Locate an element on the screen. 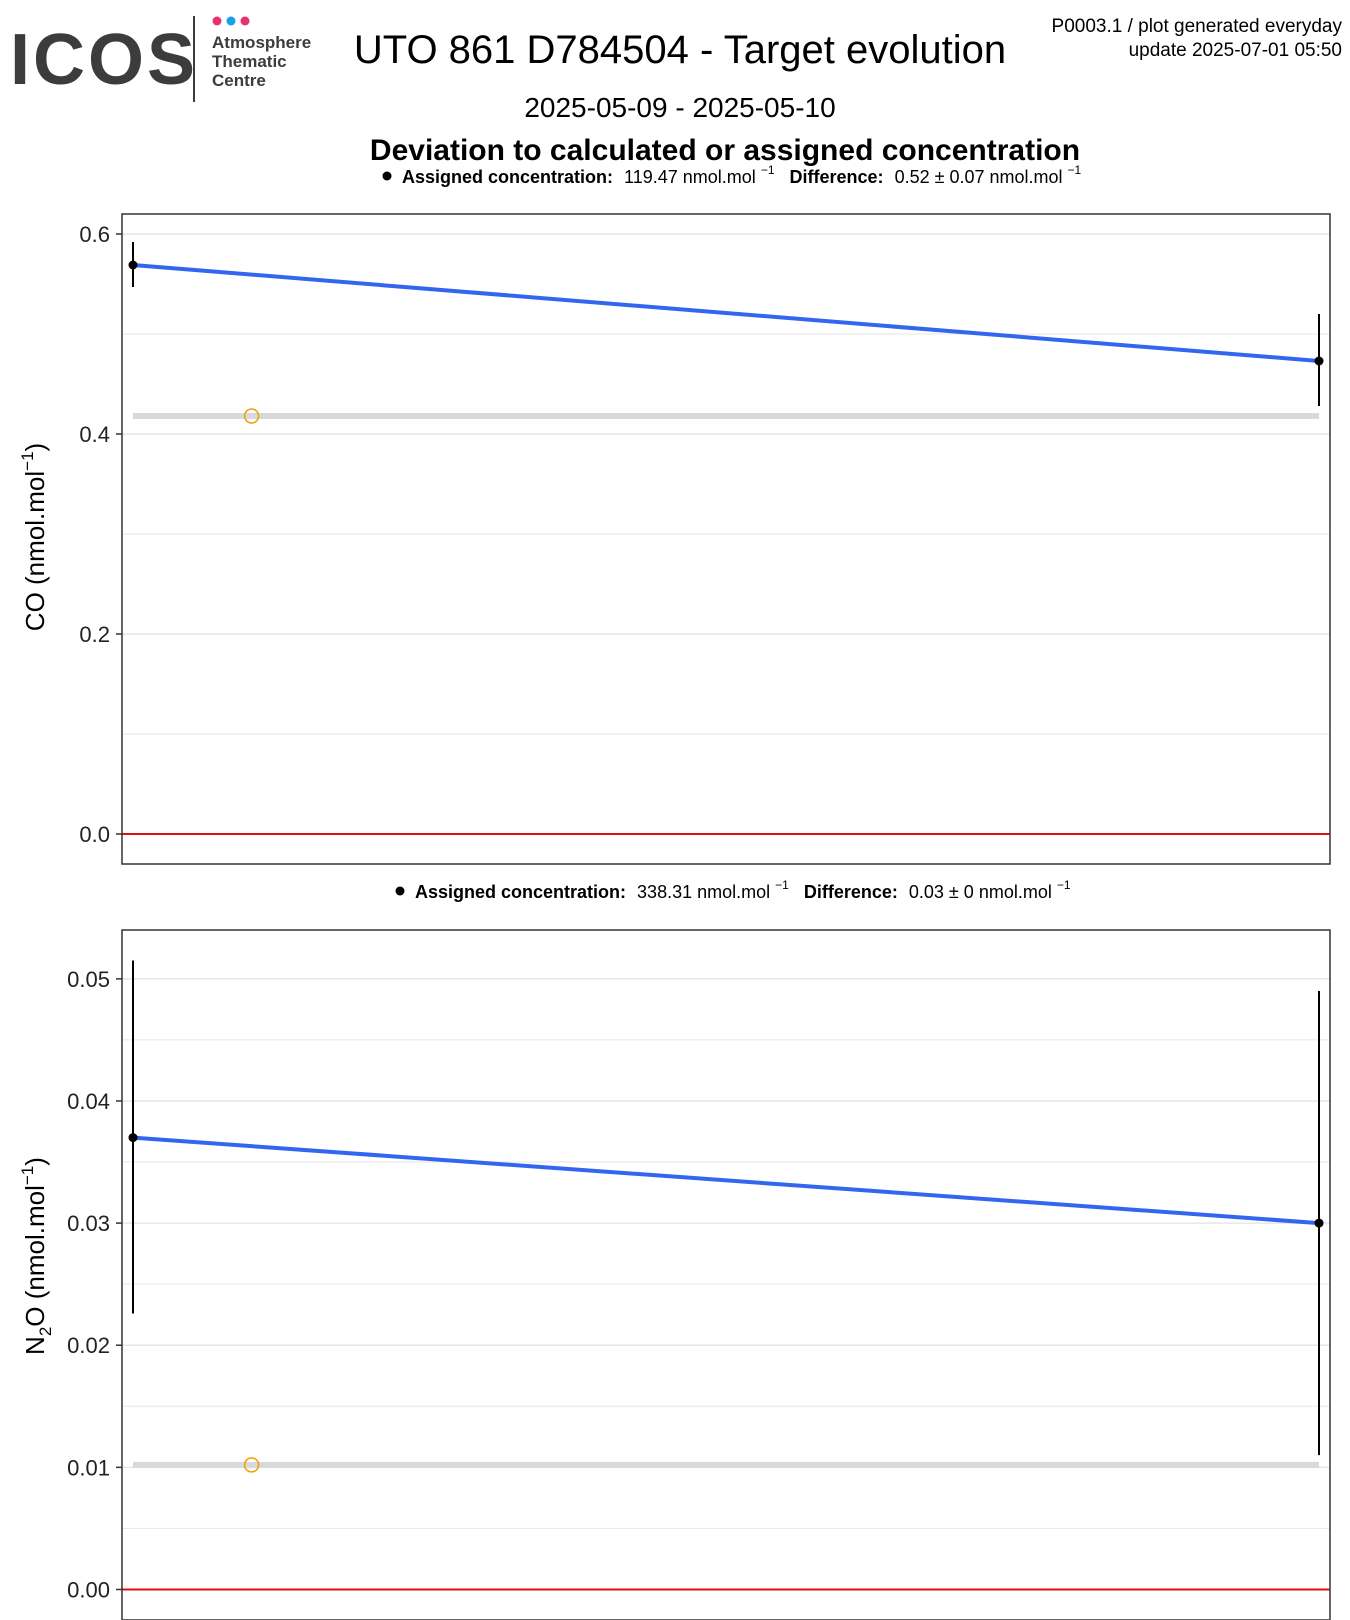 This screenshot has height=1620, width=1350. icos-logo: ICOS Atmosphere Thematic Centre is located at coordinates (160, 59).